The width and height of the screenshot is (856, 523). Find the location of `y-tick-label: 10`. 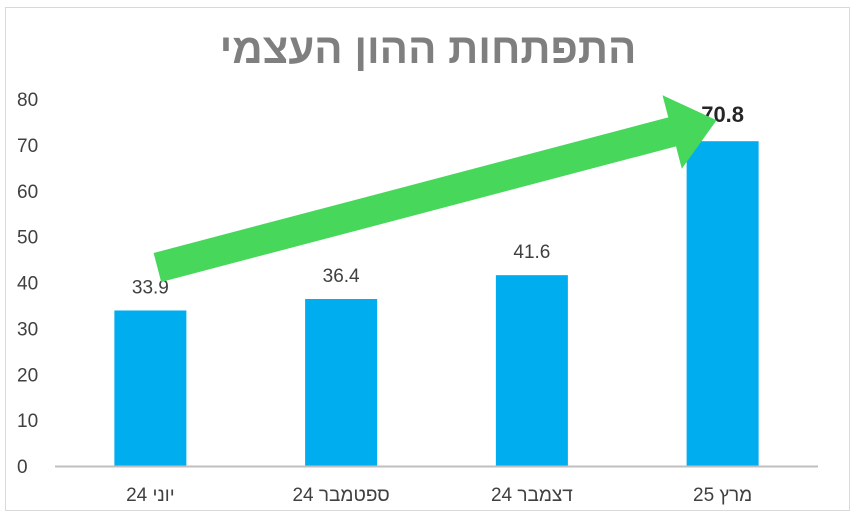

y-tick-label: 10 is located at coordinates (27, 421).